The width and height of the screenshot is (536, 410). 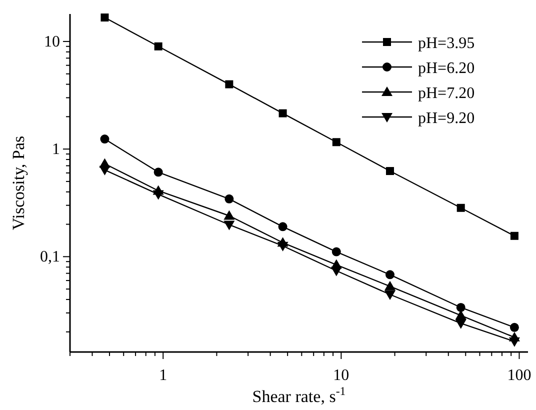 I want to click on legend-label: pH=3.95, so click(x=446, y=43).